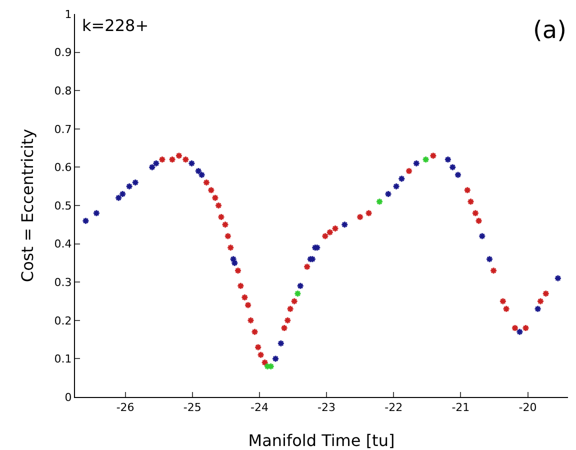 The image size is (576, 450). Describe the element at coordinates (192, 407) in the screenshot. I see `x-tick-label: -25` at that location.